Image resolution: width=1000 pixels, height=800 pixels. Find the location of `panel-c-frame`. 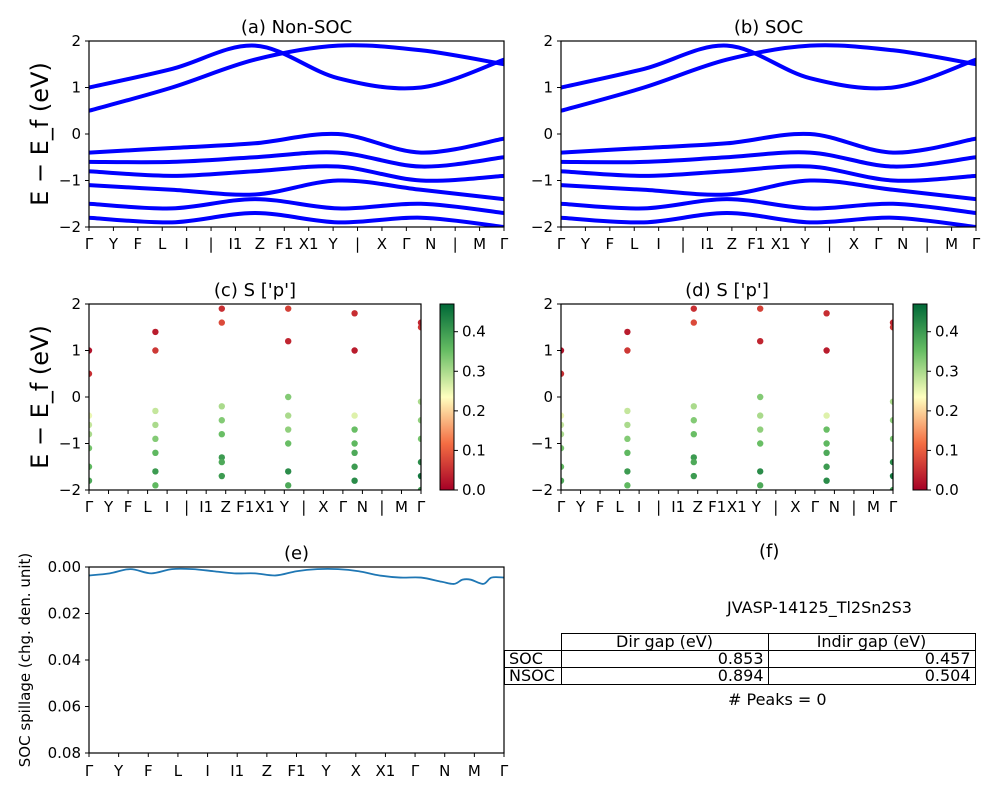

panel-c-frame is located at coordinates (255, 397).